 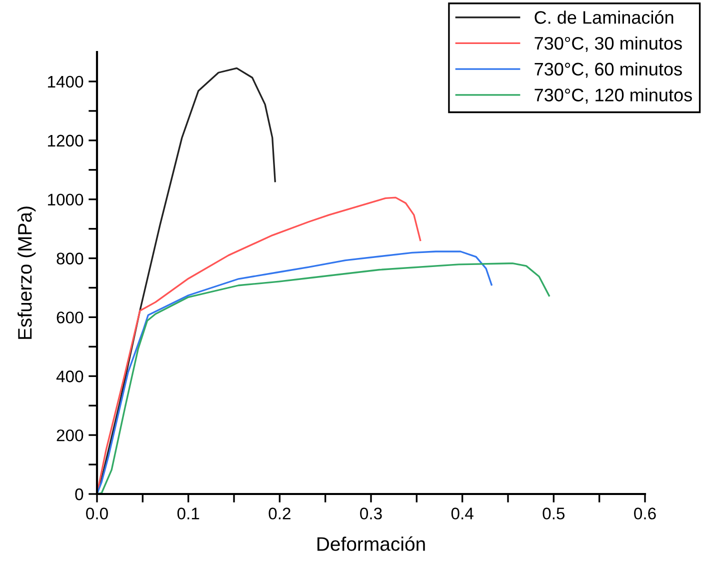 What do you see at coordinates (188, 514) in the screenshot?
I see `x-tick-label: 0.1` at bounding box center [188, 514].